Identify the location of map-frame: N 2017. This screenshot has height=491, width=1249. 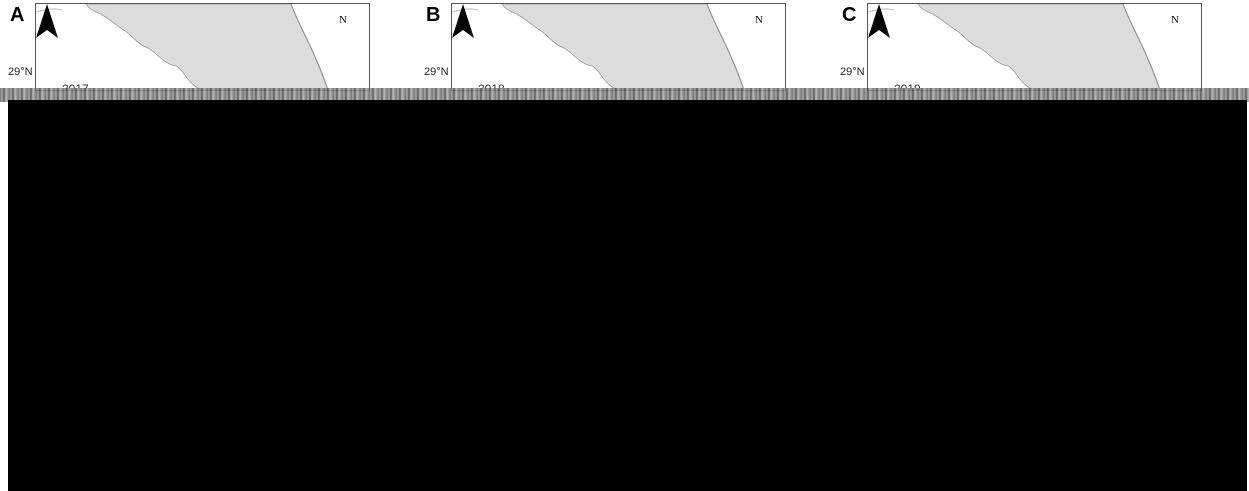
(202, 47).